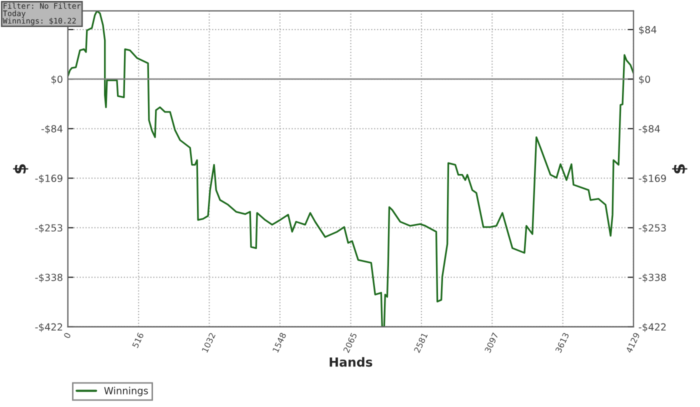 This screenshot has height=407, width=700. What do you see at coordinates (48, 278) in the screenshot?
I see `y-tick-label: -$338` at bounding box center [48, 278].